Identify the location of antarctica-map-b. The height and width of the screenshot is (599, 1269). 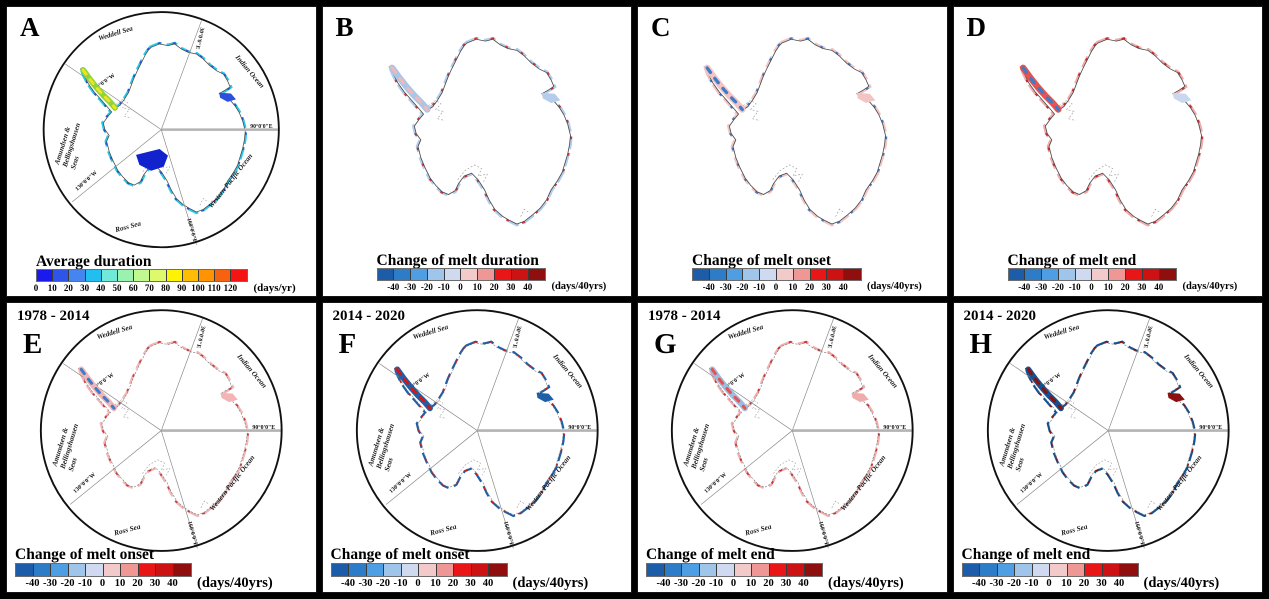
(477, 133).